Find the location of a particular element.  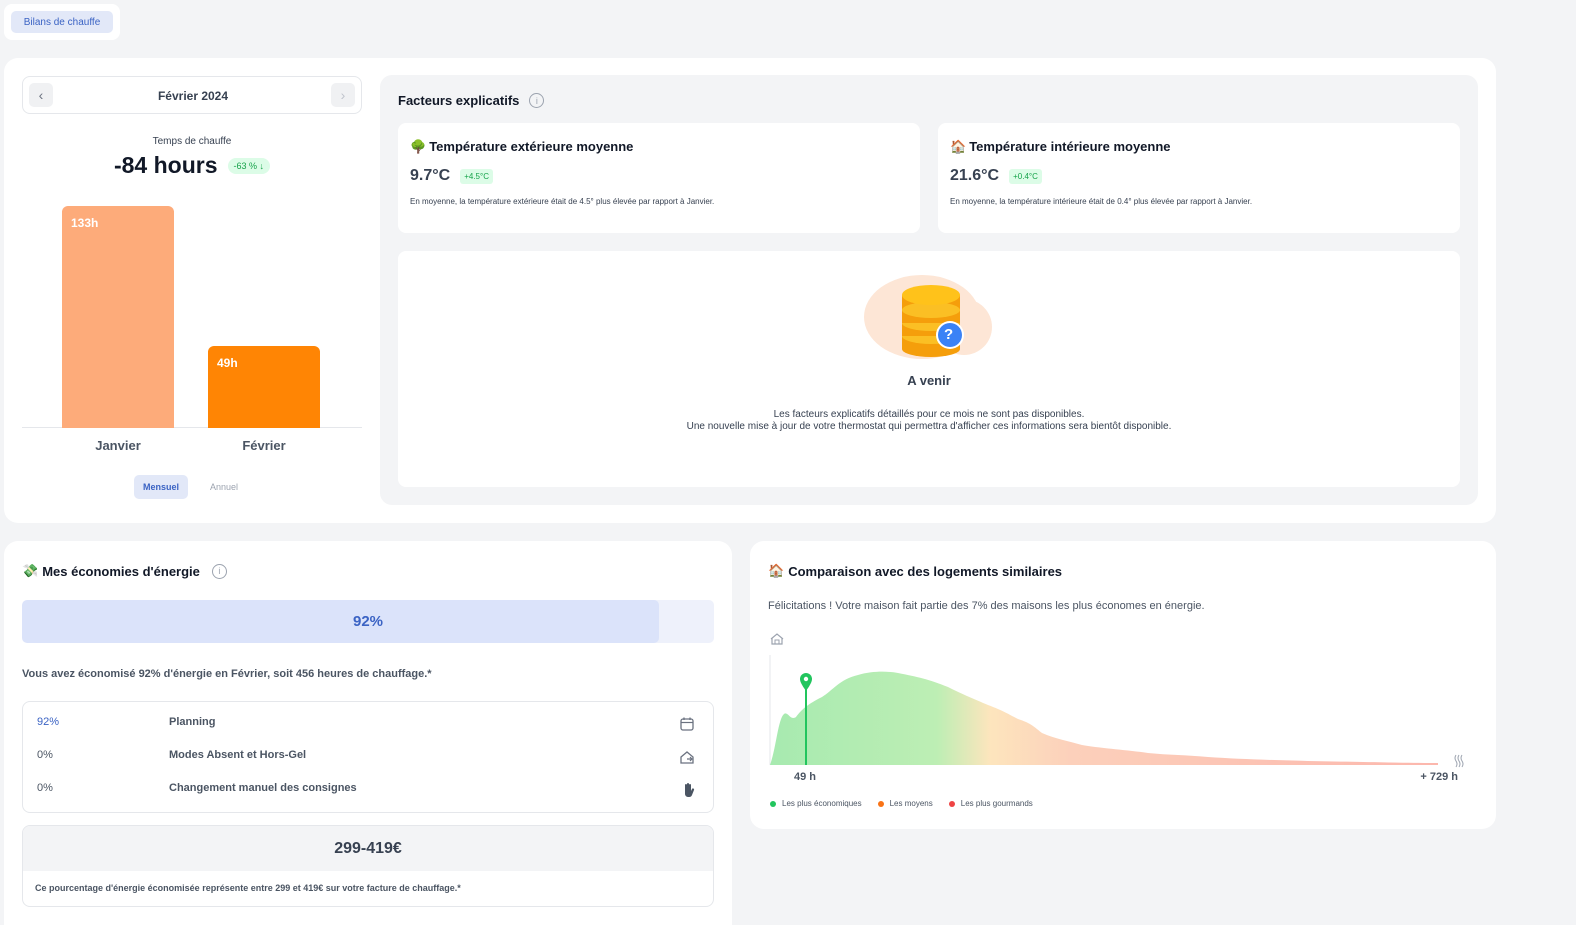

legend-label: Les plus économiques is located at coordinates (822, 803).